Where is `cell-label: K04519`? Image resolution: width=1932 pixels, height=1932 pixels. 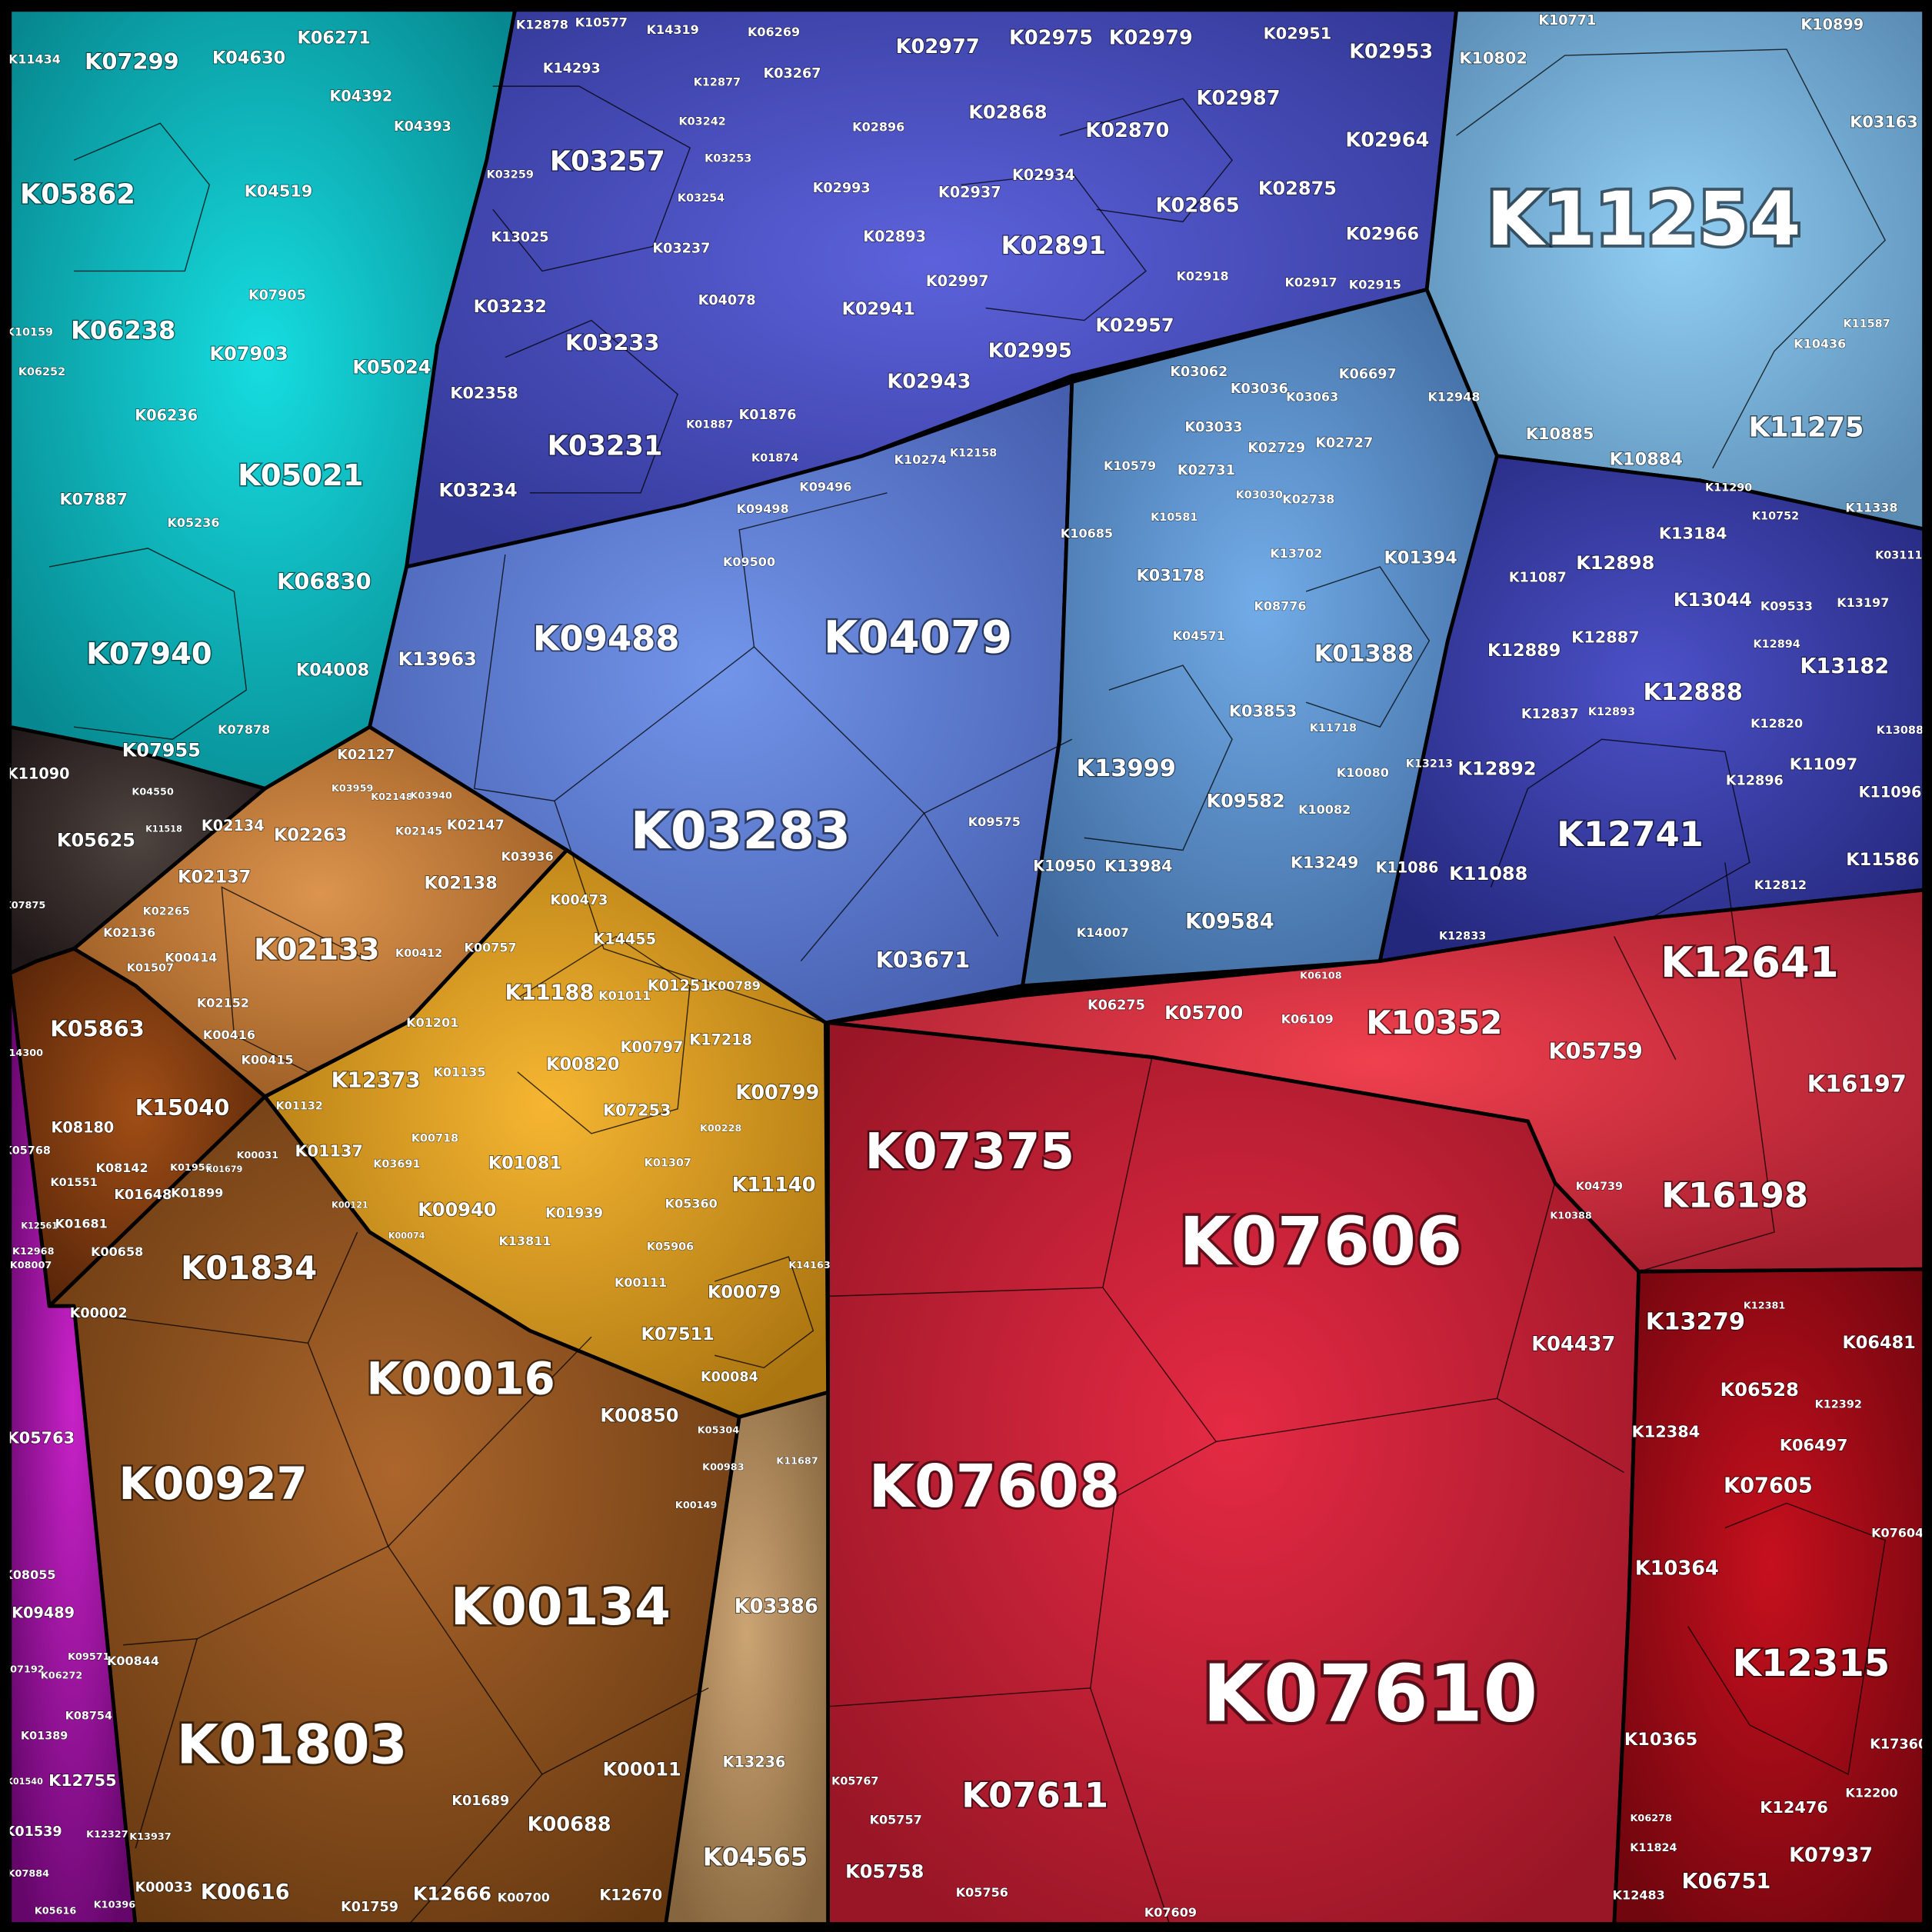 cell-label: K04519 is located at coordinates (279, 191).